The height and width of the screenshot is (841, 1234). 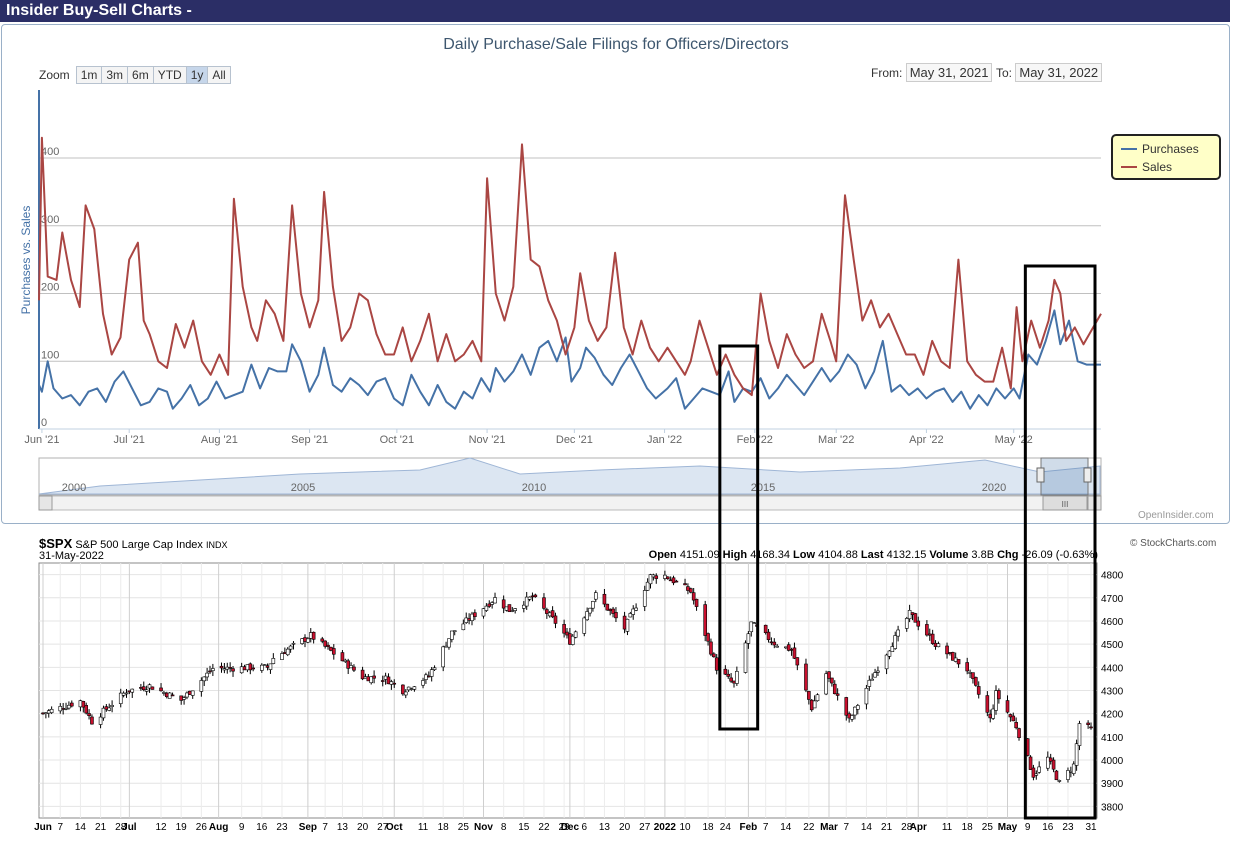 What do you see at coordinates (1014, 440) in the screenshot?
I see `x-tick-label: May '22` at bounding box center [1014, 440].